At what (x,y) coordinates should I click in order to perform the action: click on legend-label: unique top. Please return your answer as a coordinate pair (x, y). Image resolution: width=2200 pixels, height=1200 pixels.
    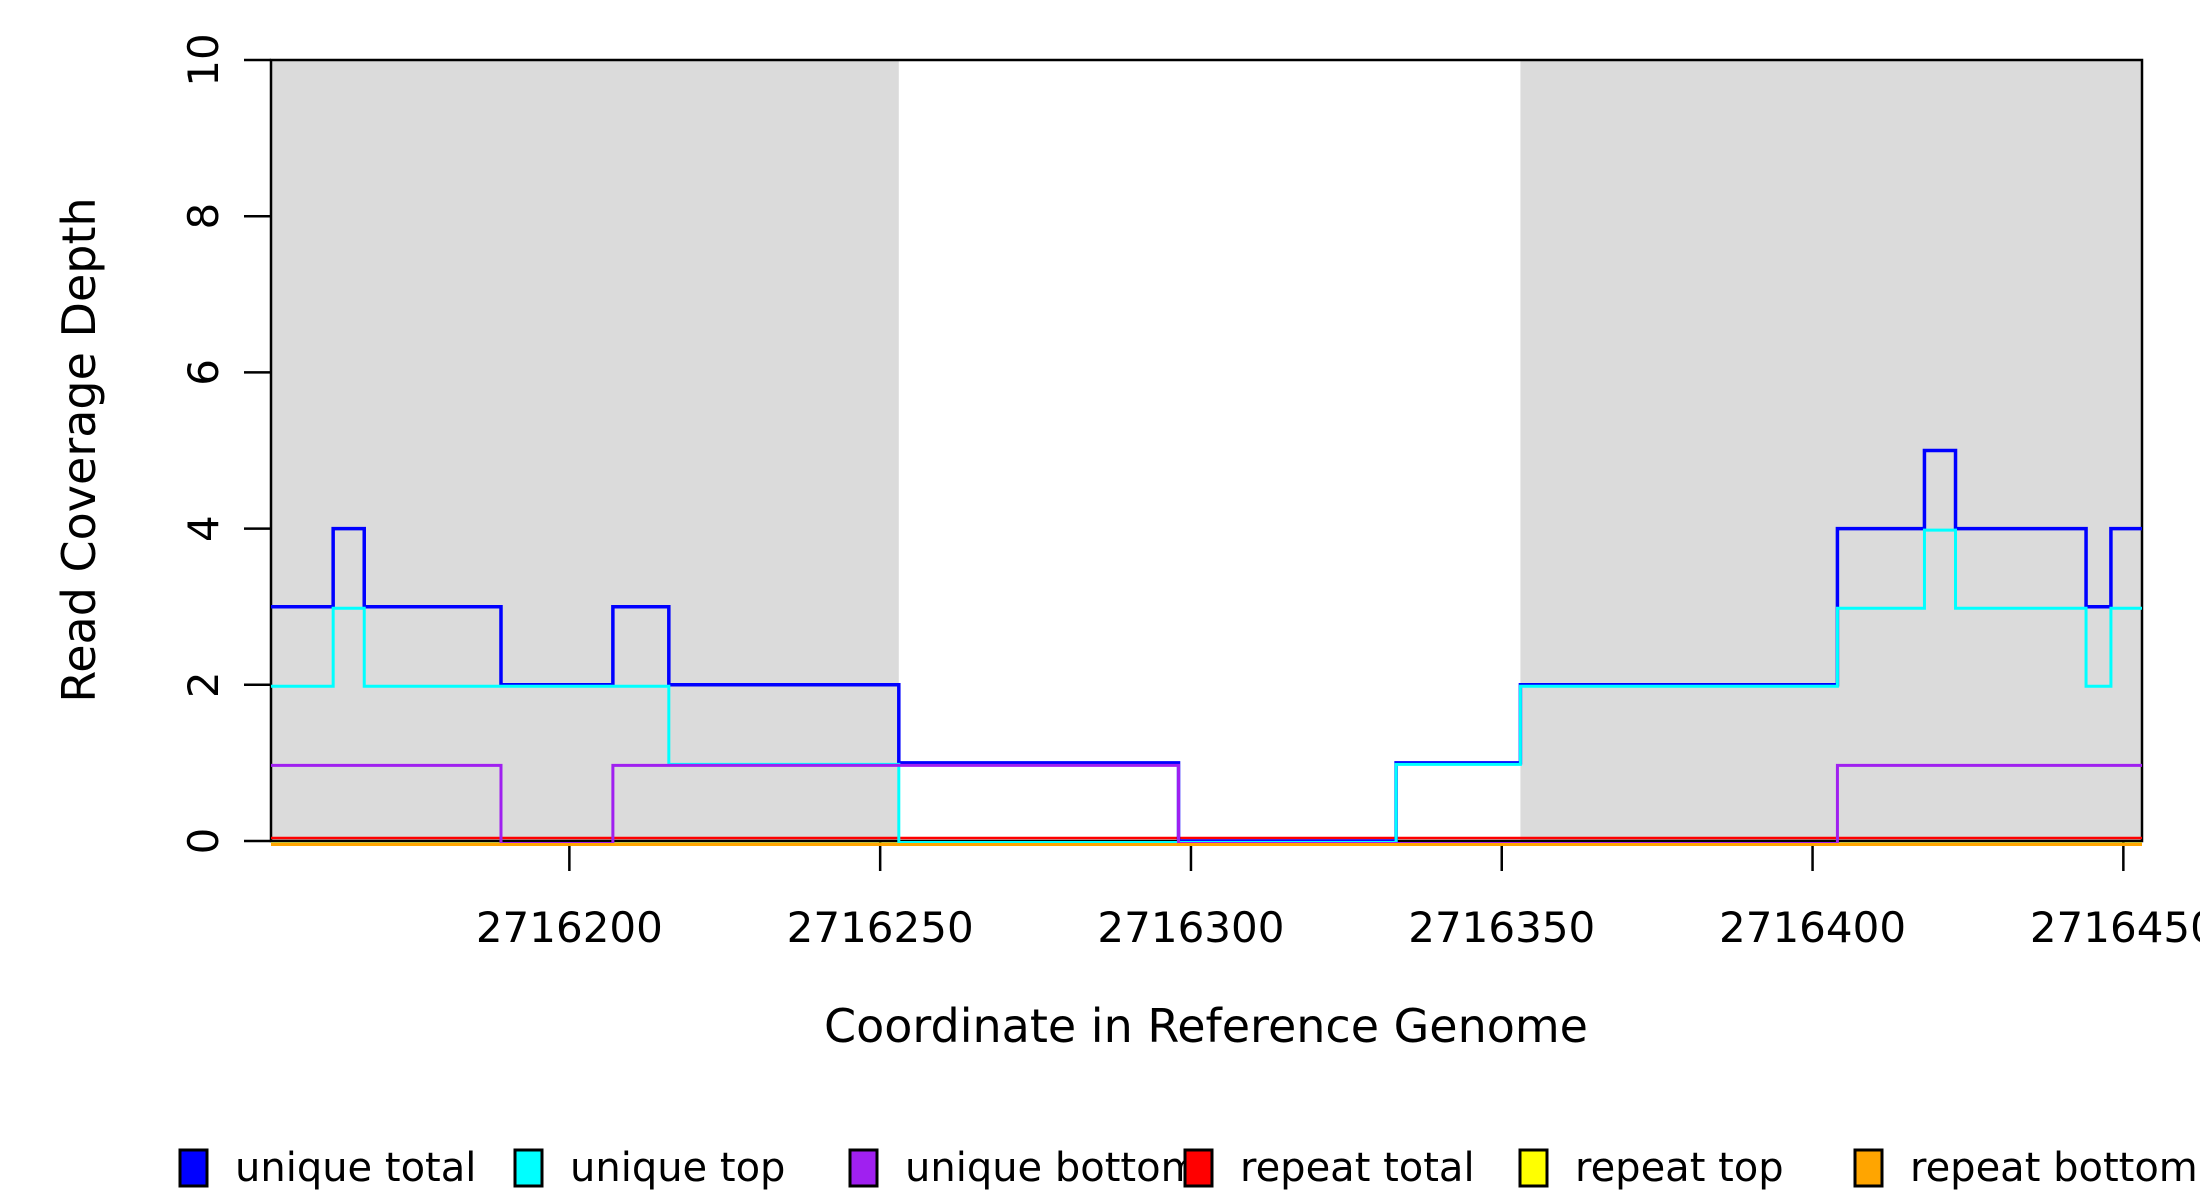
    Looking at the image, I should click on (677, 1168).